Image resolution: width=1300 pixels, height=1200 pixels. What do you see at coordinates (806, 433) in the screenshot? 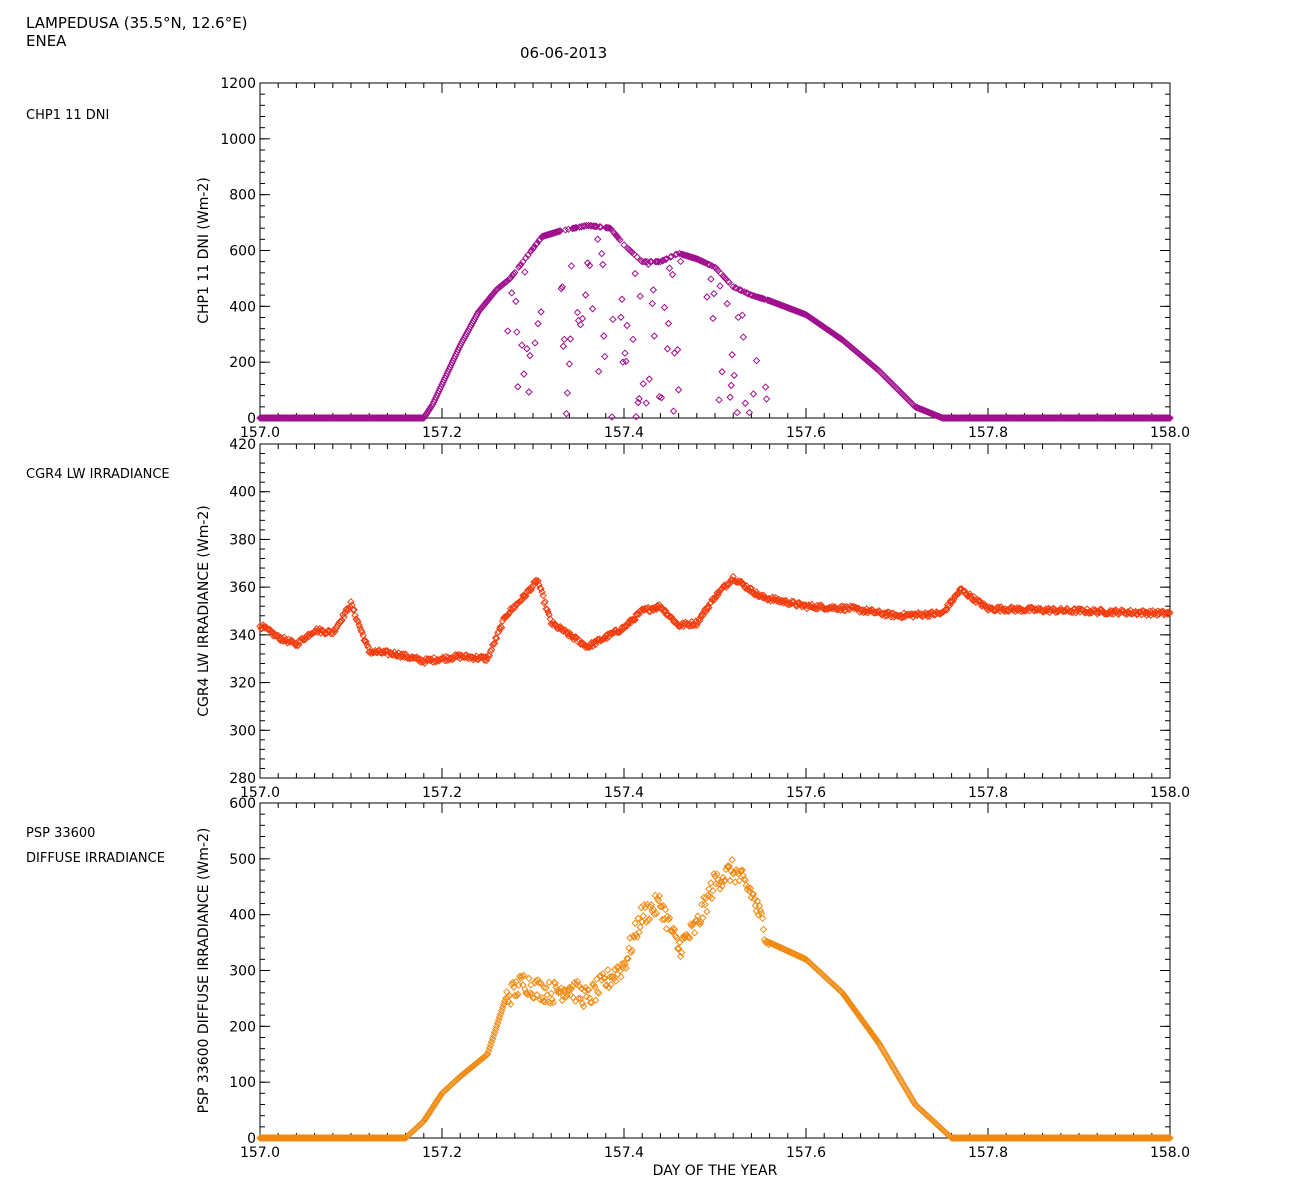
I see `dni-xtick-label: 157.6` at bounding box center [806, 433].